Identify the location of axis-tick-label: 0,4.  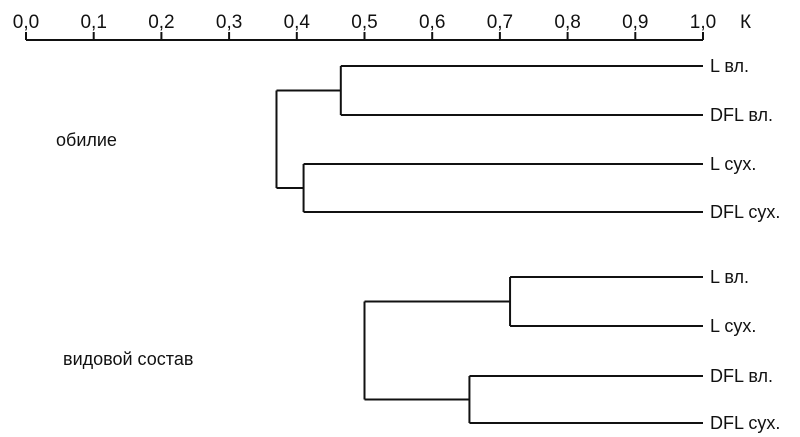
(297, 22).